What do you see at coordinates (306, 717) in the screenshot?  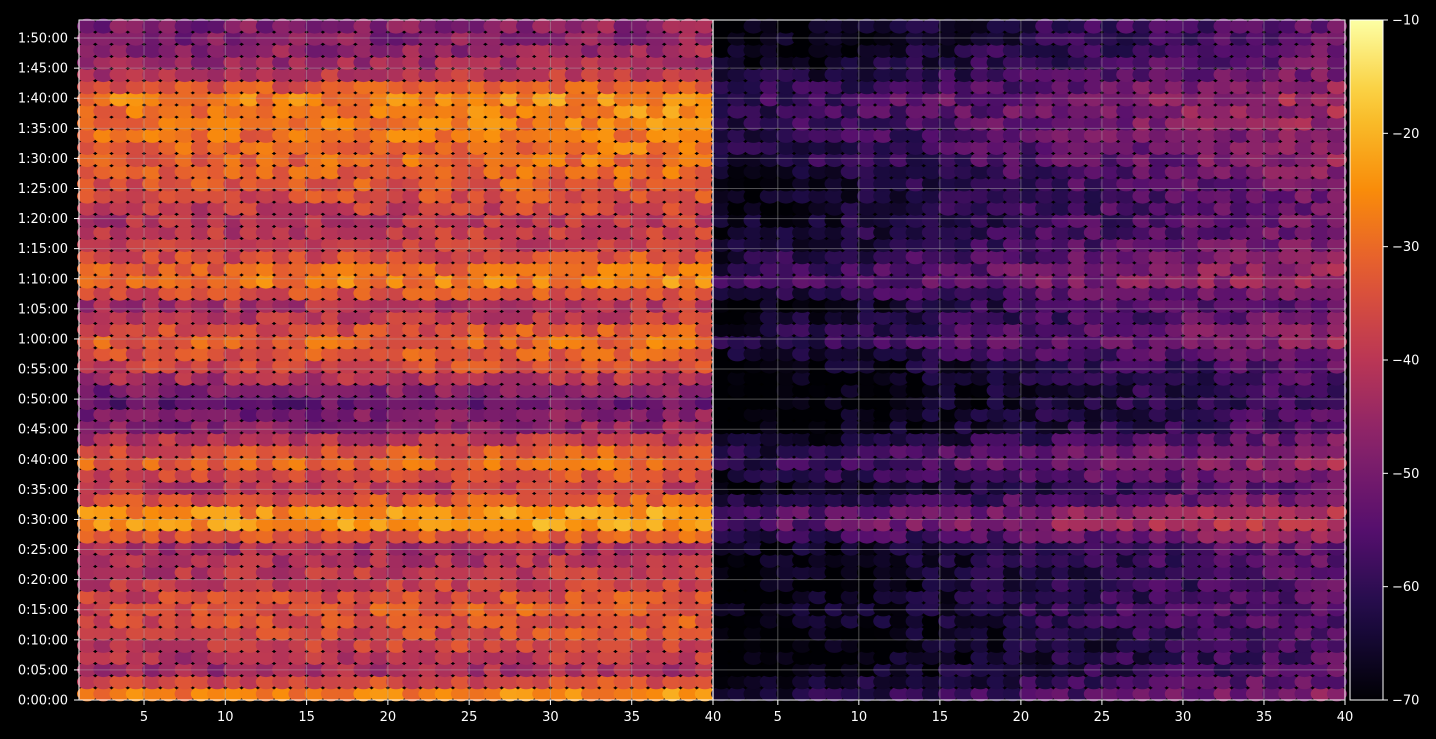 I see `x-tick-label: 15` at bounding box center [306, 717].